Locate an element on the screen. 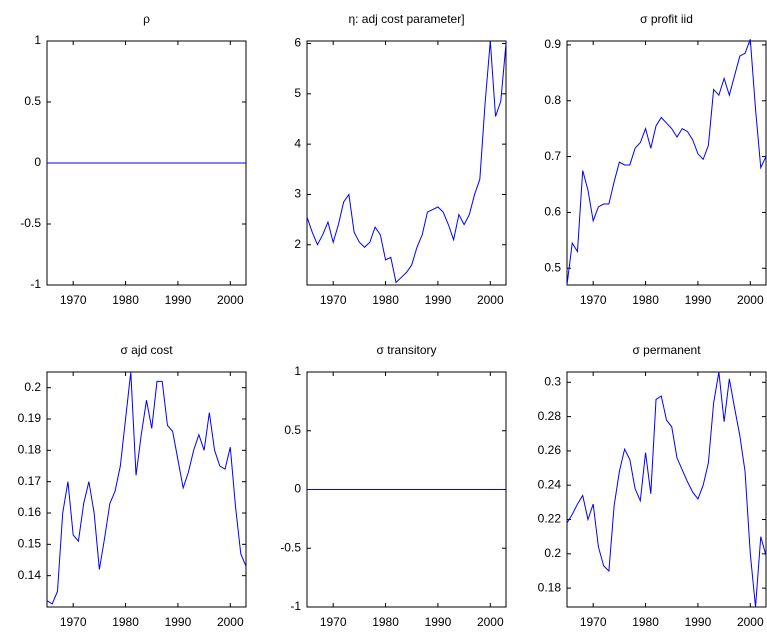  y-tick-label: 5 is located at coordinates (297, 93).